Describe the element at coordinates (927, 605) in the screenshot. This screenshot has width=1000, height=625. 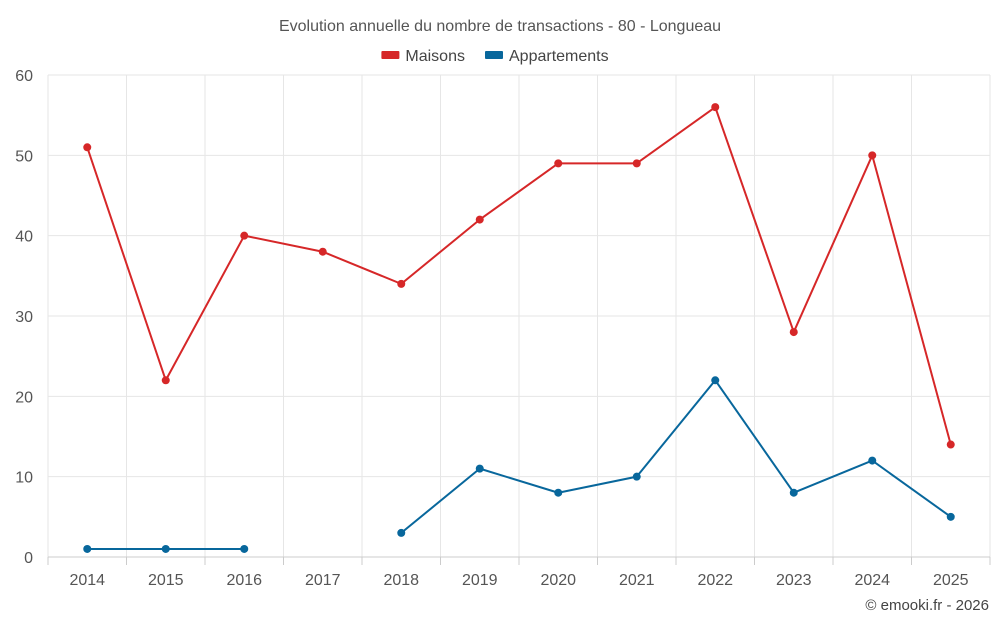
I see `footer-credit: © emooki.fr - 2026` at that location.